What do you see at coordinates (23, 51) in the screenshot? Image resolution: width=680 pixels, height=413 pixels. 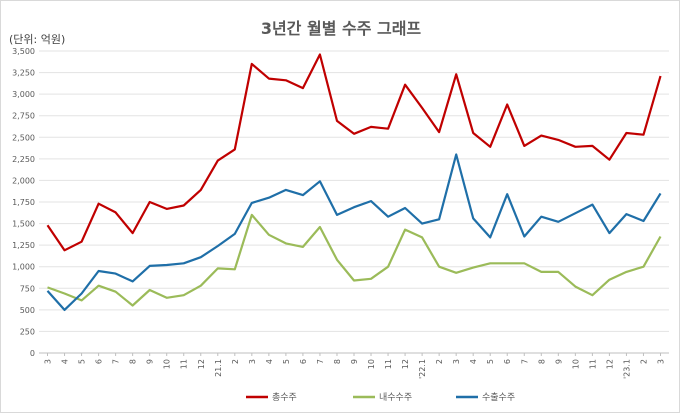 I see `y-tick-label: 3,500` at bounding box center [23, 51].